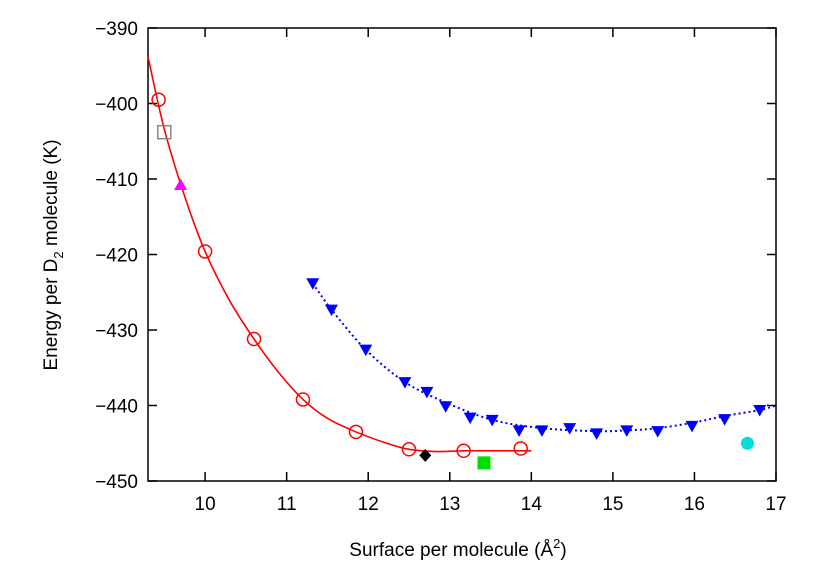 The image size is (830, 581). What do you see at coordinates (532, 504) in the screenshot?
I see `x-tick-label: 14` at bounding box center [532, 504].